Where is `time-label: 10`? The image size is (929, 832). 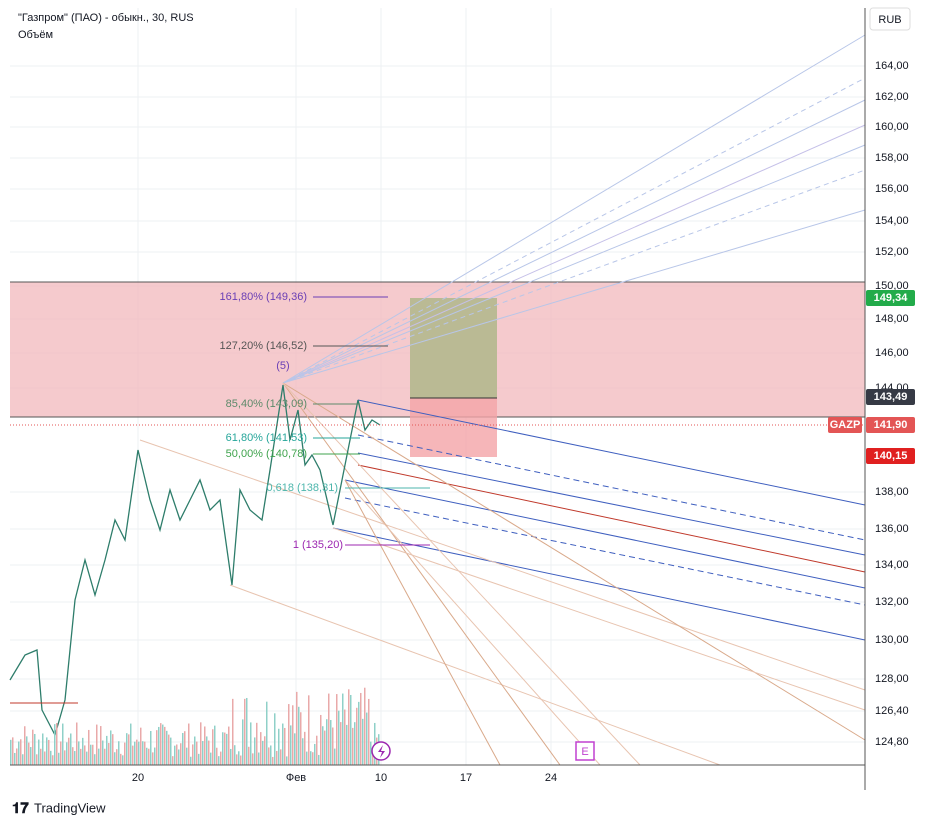
time-label: 10 is located at coordinates (381, 778).